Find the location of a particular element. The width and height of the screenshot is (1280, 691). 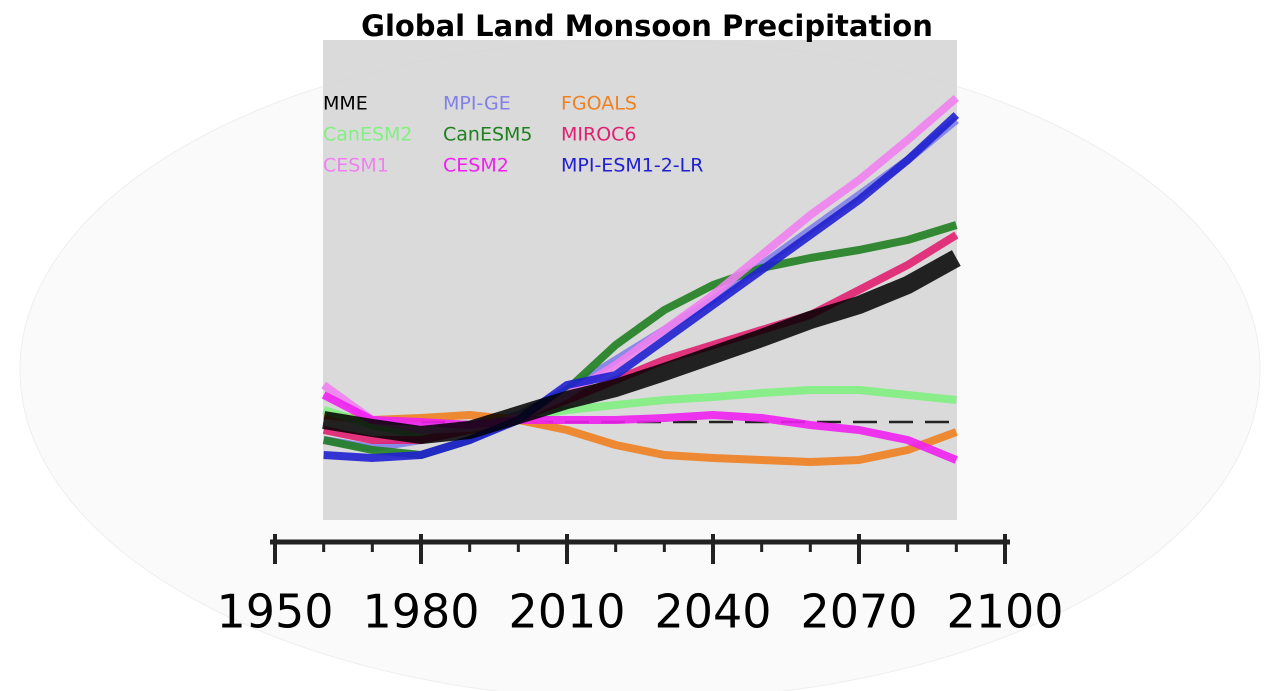

x-tick-label: 2010 is located at coordinates (566, 612).